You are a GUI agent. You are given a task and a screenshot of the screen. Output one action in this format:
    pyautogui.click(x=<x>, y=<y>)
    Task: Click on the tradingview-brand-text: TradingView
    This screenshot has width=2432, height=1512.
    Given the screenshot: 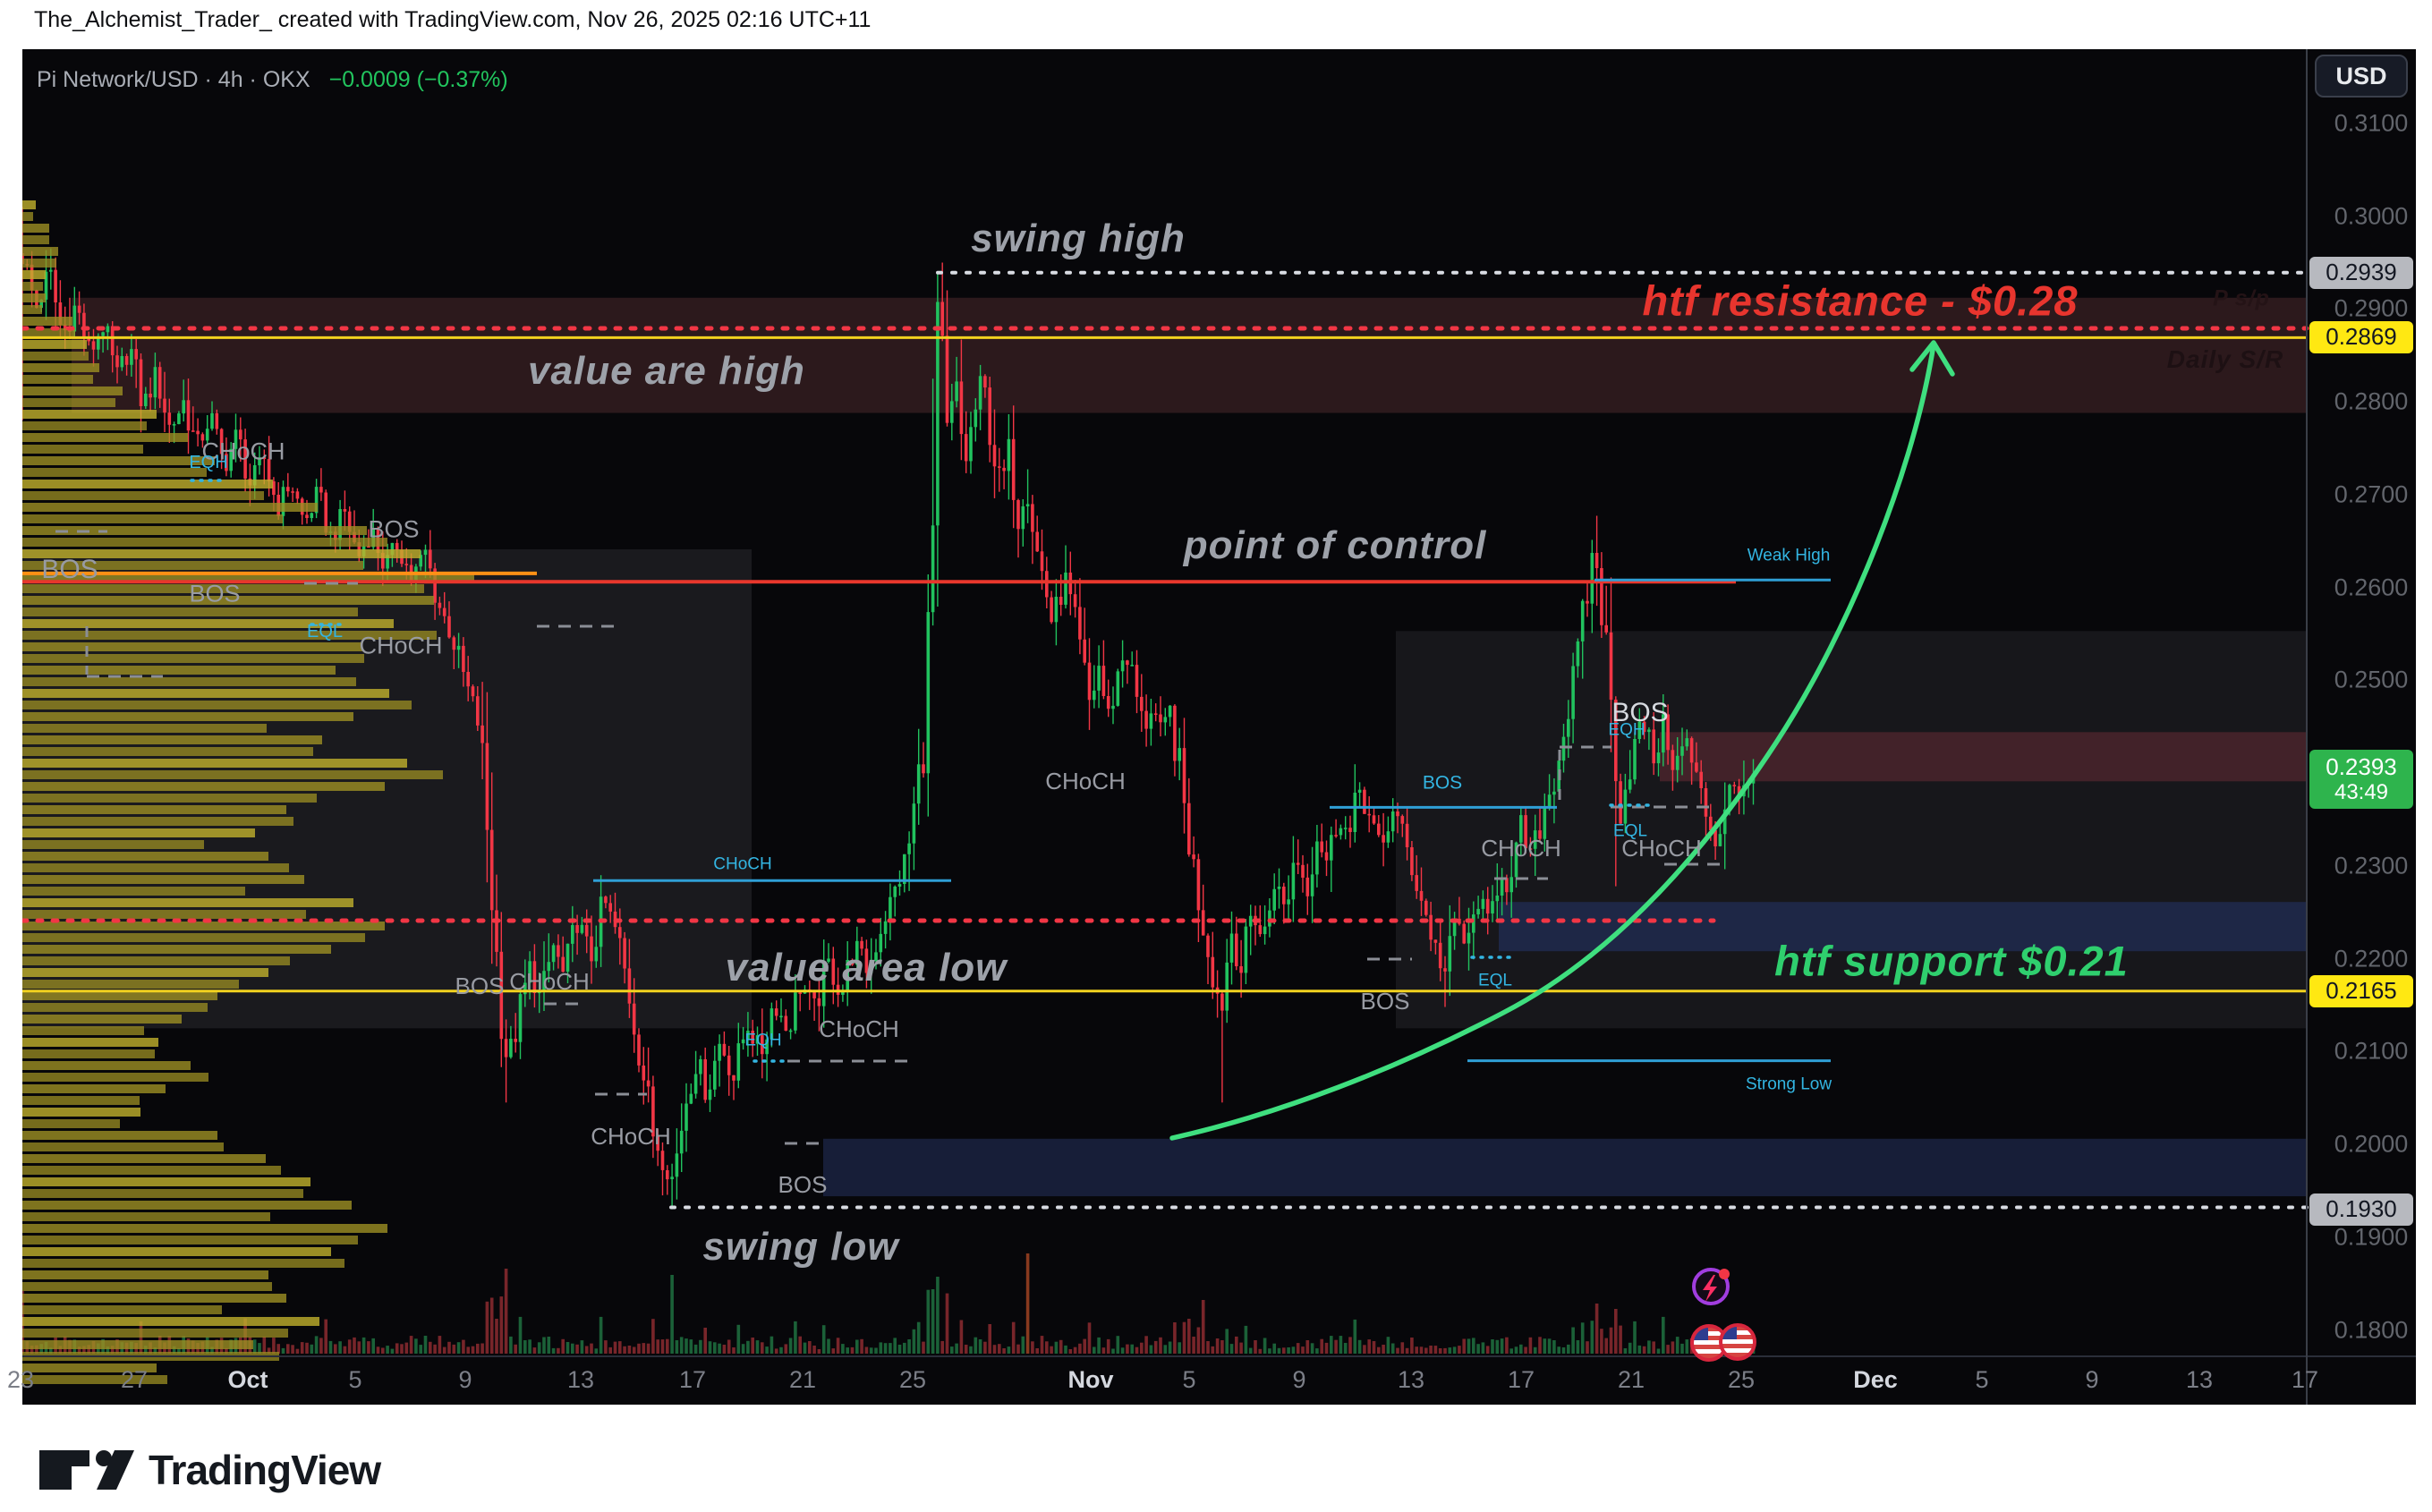 What is the action you would take?
    pyautogui.click(x=265, y=1470)
    